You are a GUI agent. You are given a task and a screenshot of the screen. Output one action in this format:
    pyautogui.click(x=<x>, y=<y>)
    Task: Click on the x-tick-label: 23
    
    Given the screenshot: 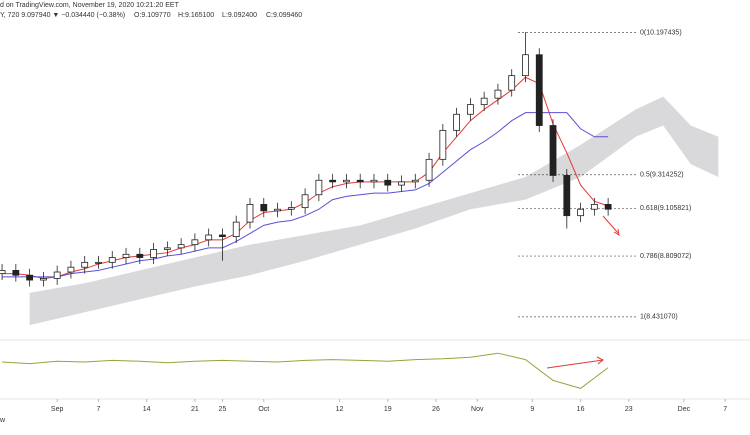 What is the action you would take?
    pyautogui.click(x=629, y=409)
    